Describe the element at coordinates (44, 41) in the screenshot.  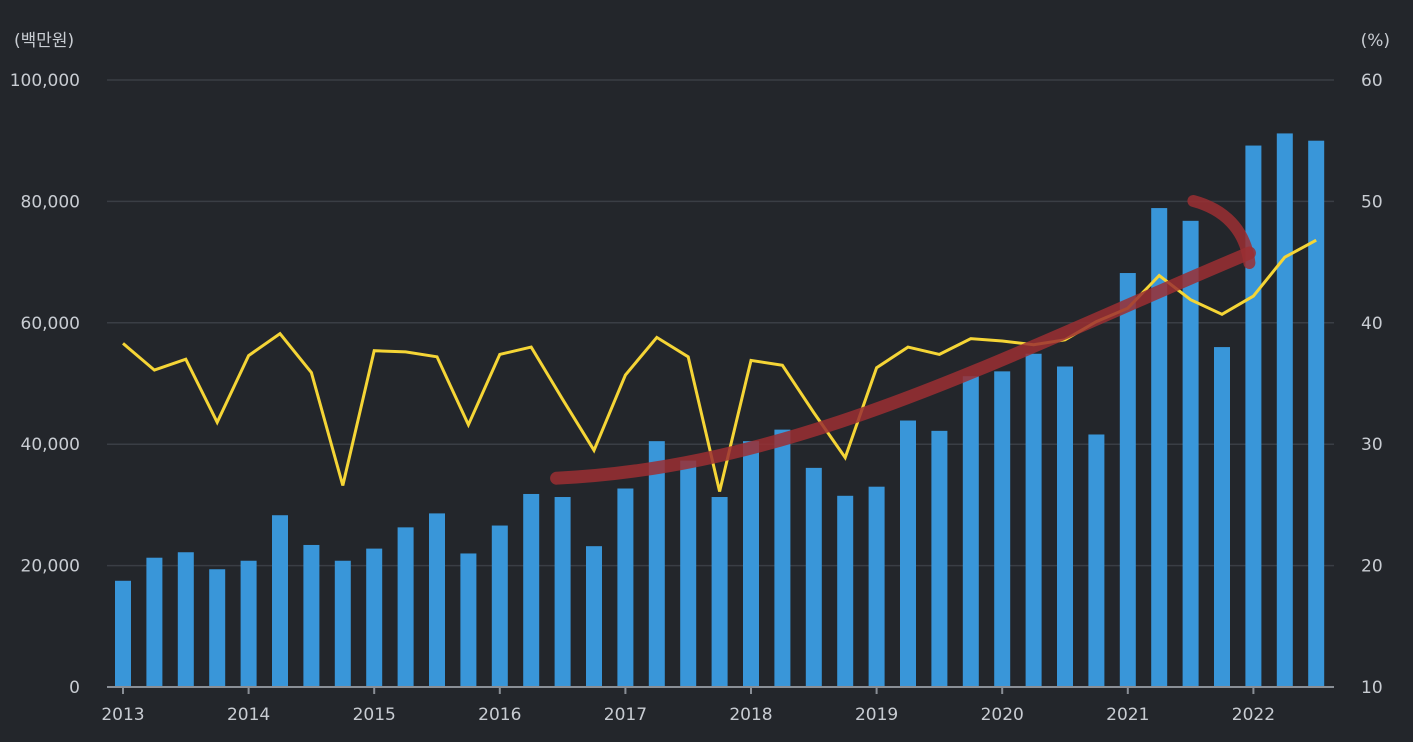
I see `left-axis-unit: (백만원)` at that location.